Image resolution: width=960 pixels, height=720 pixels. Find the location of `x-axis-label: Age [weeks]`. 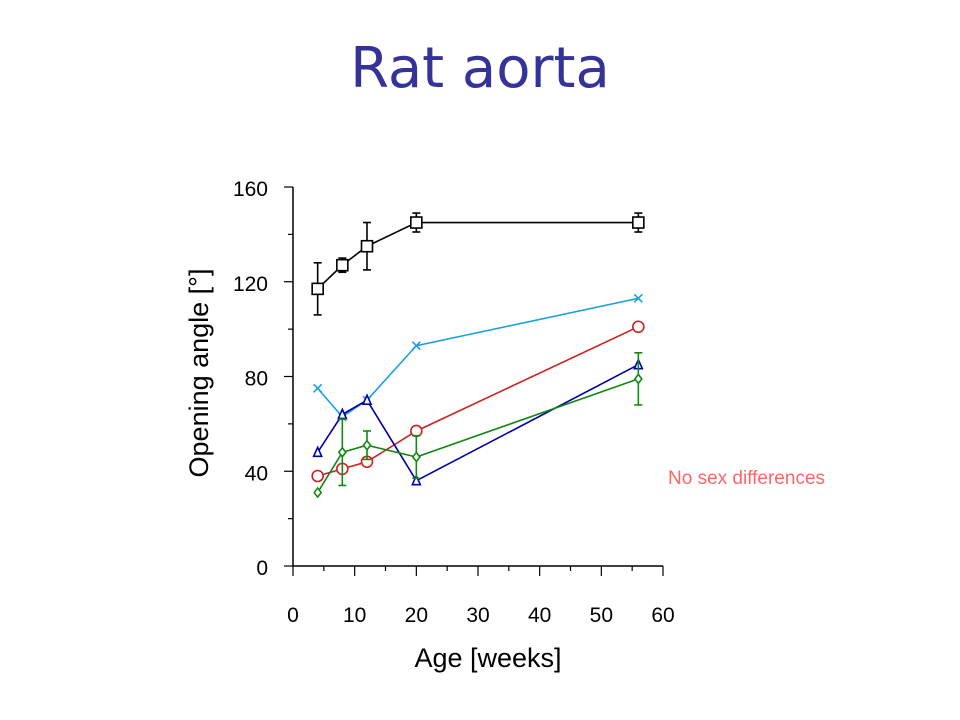

x-axis-label: Age [weeks] is located at coordinates (487, 658).